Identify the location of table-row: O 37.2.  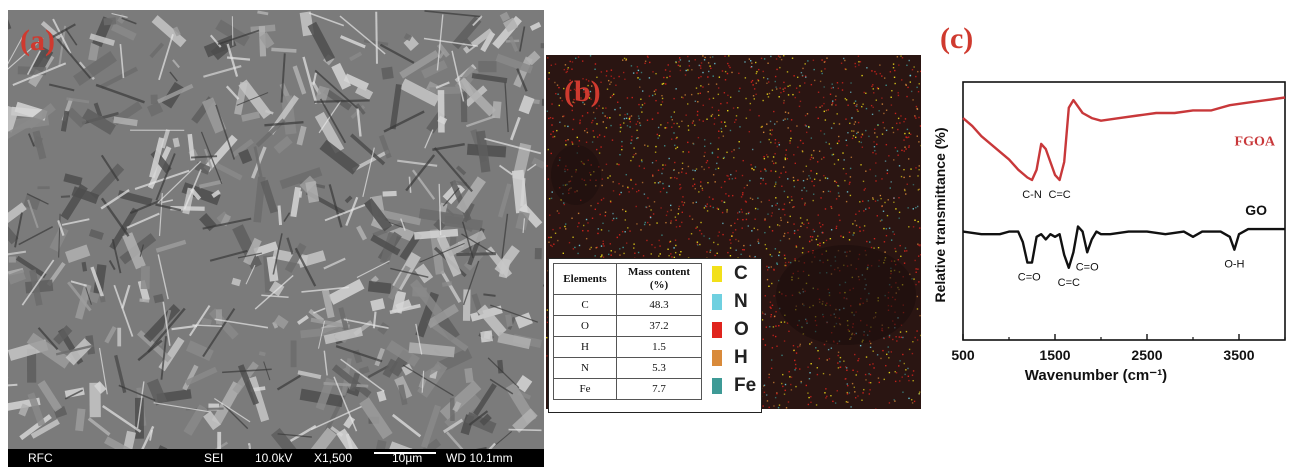
(627, 326).